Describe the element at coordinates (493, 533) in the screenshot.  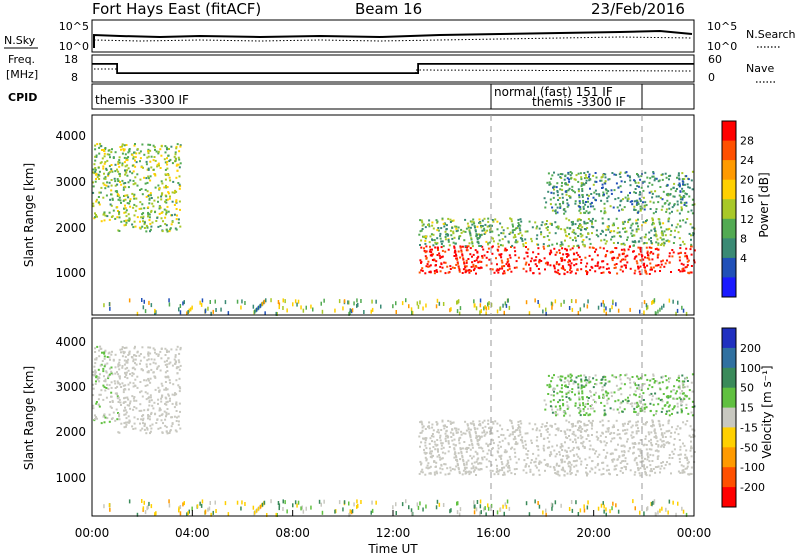
I see `x-tick-label-4: 16:00` at that location.